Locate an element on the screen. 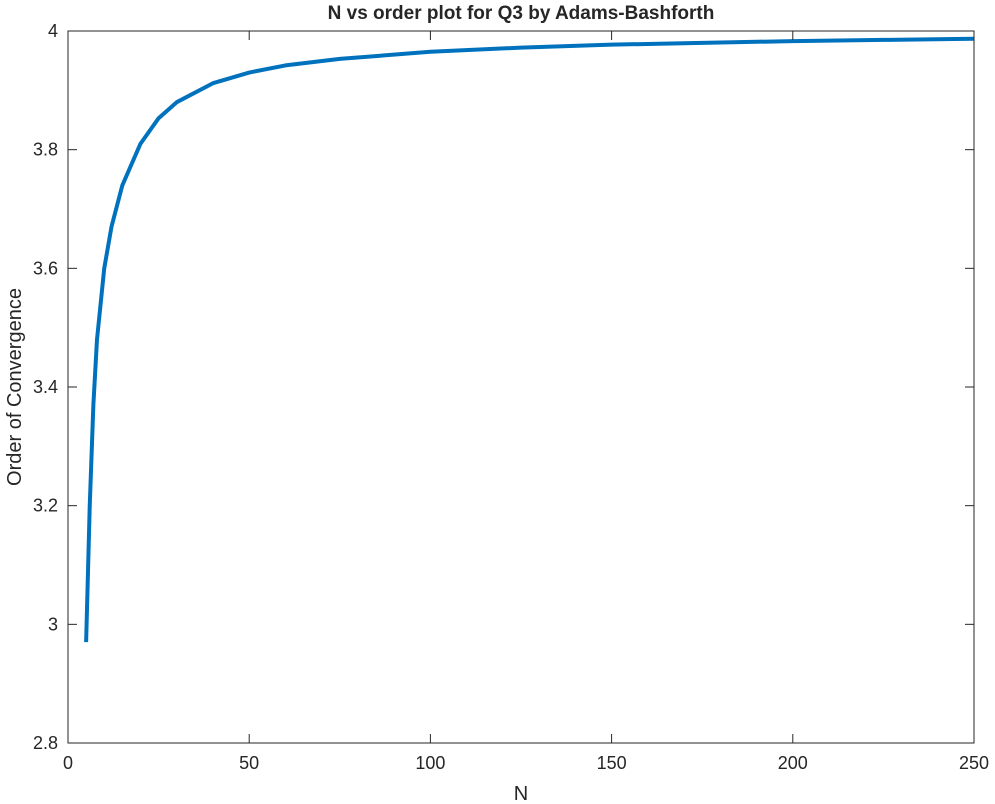 This screenshot has height=804, width=995. x-tick-label: 100 is located at coordinates (430, 763).